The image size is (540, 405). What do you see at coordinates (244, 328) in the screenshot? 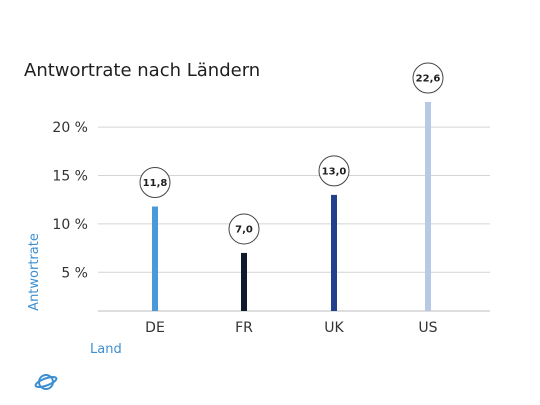
I see `x-tick-label: FR` at bounding box center [244, 328].